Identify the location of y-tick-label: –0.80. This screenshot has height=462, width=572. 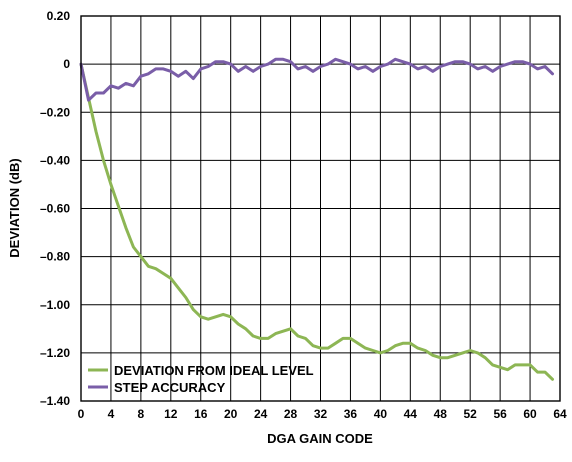
(55, 257).